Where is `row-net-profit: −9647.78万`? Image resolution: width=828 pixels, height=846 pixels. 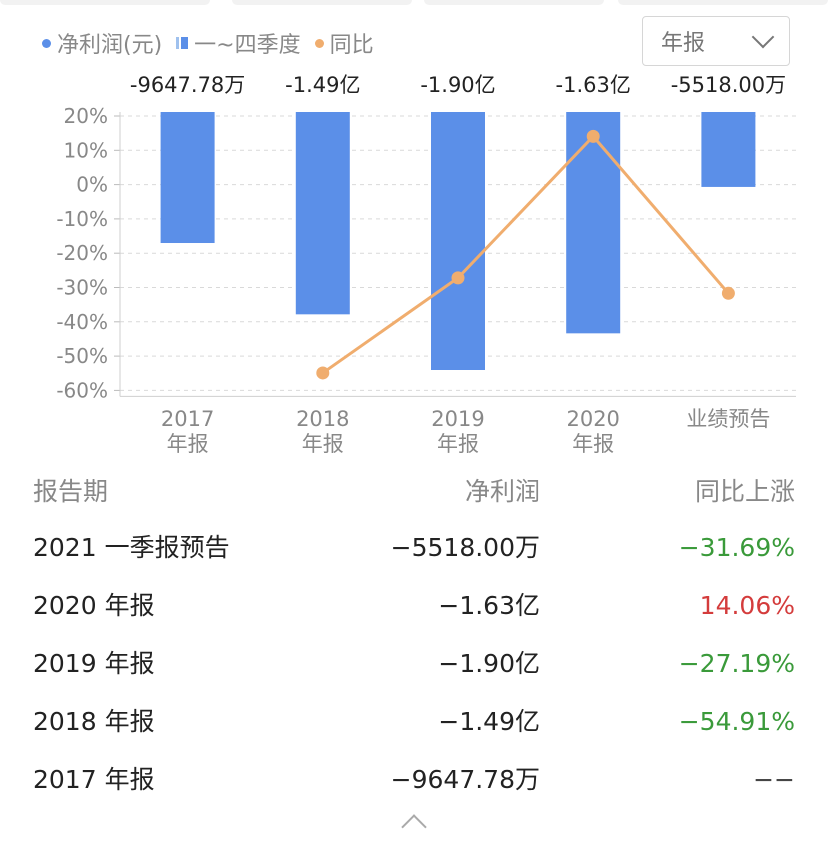 row-net-profit: −9647.78万 is located at coordinates (465, 779).